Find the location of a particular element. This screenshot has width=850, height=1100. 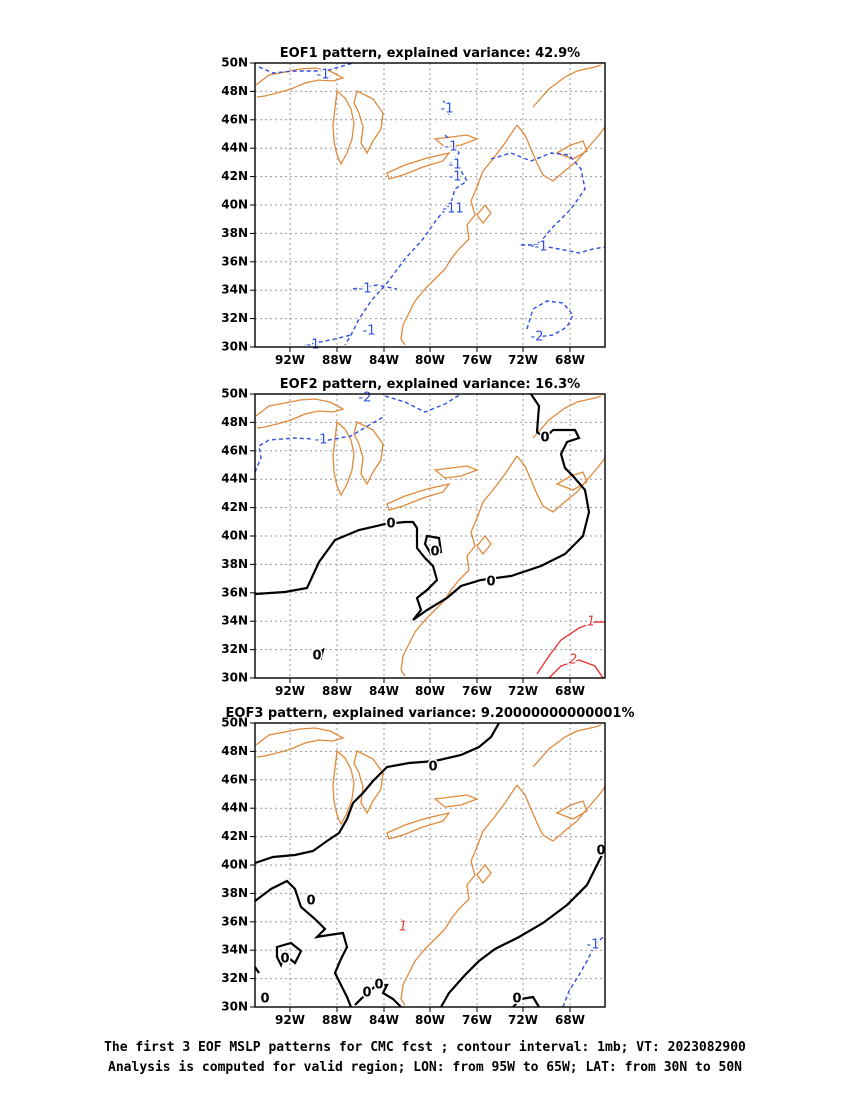

contour-label: 2 is located at coordinates (573, 660).